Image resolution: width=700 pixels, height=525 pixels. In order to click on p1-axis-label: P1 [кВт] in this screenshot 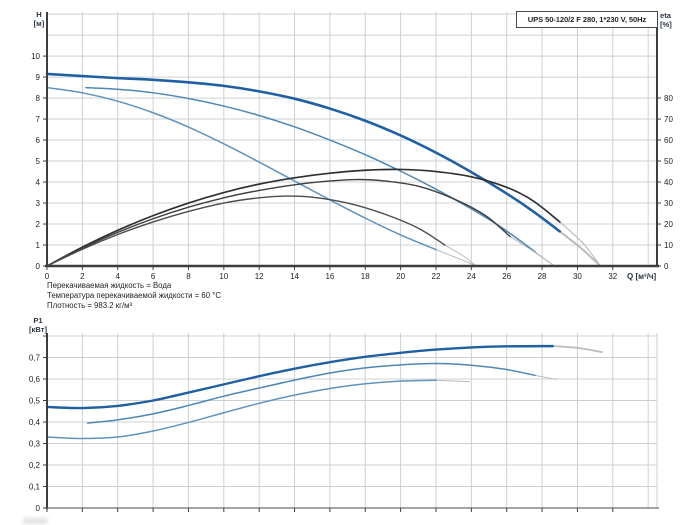, I will do `click(38, 325)`.